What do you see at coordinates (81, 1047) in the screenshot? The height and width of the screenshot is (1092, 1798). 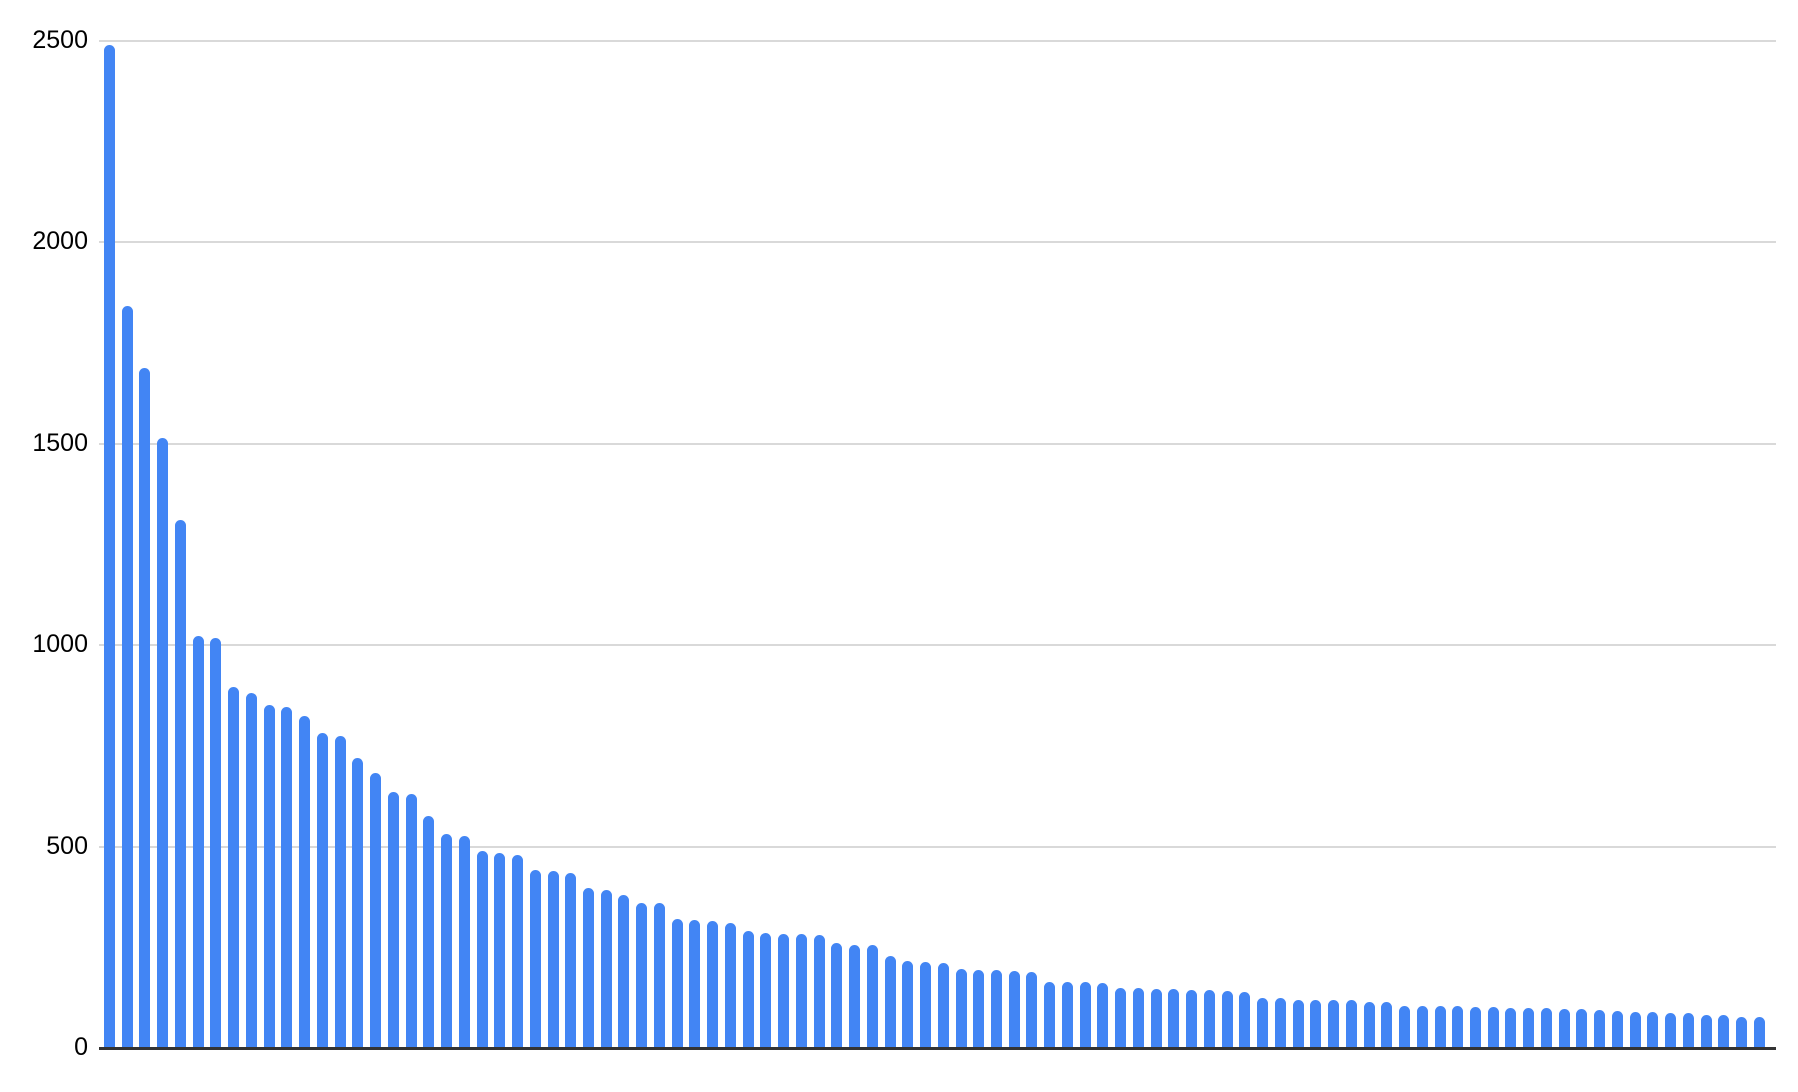 I see `y-axis-tick-label: 0` at bounding box center [81, 1047].